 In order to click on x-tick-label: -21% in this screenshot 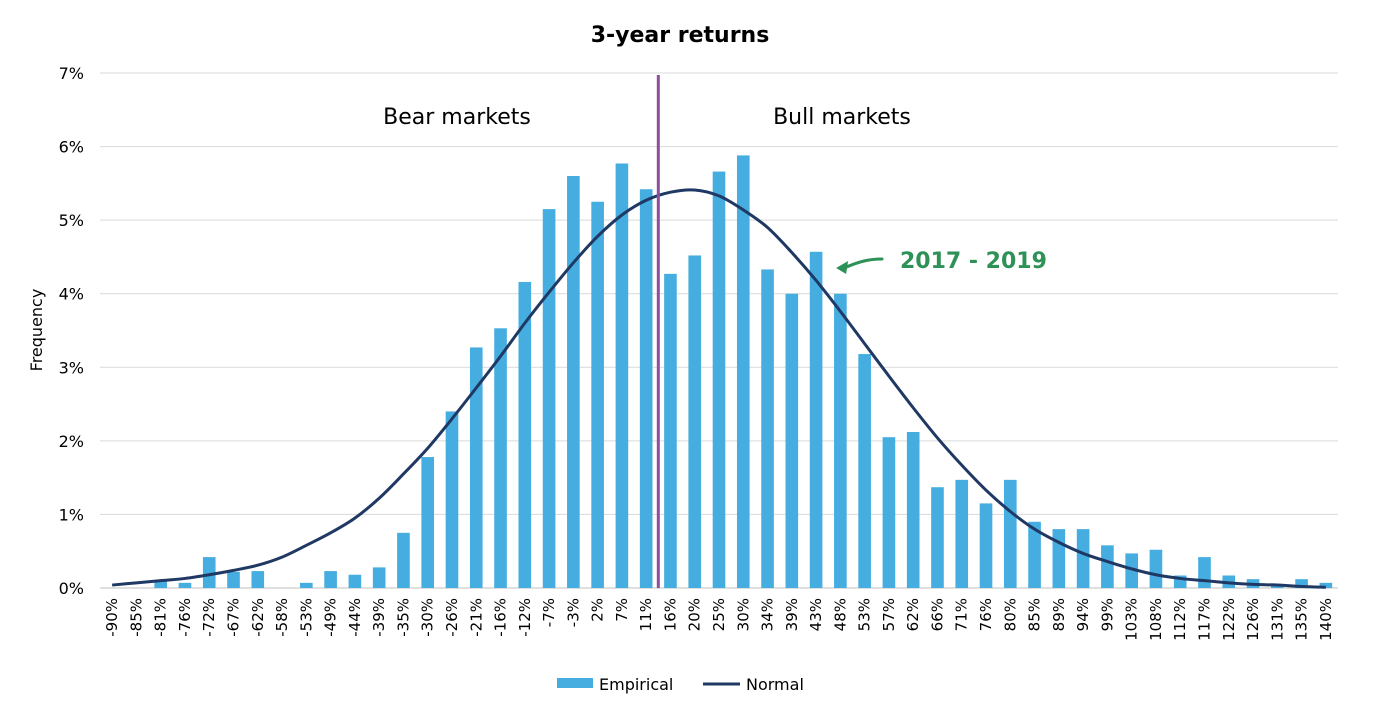, I will do `click(476, 617)`.